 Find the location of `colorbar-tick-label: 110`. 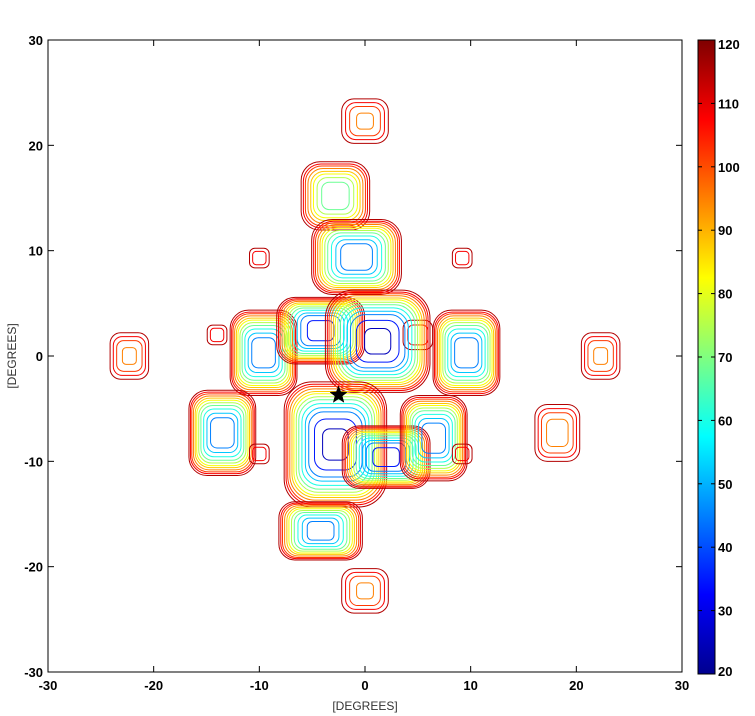

colorbar-tick-label: 110 is located at coordinates (728, 103).